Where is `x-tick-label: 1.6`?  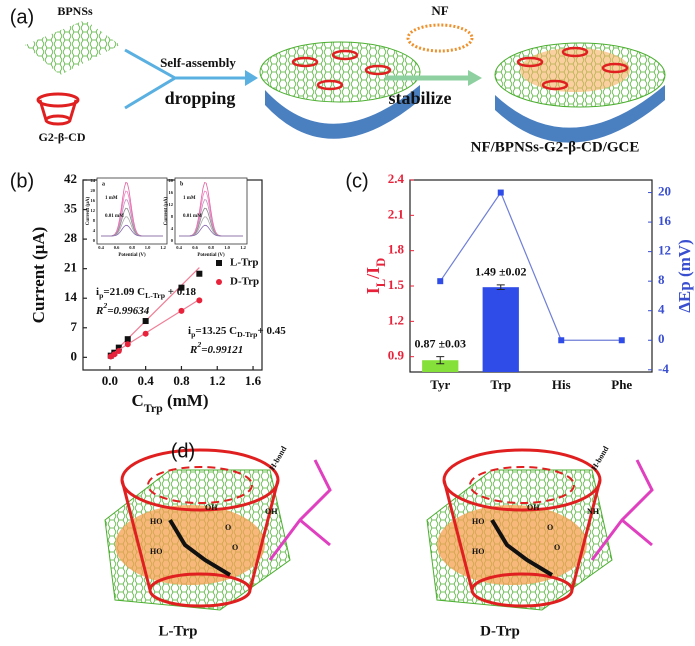 x-tick-label: 1.6 is located at coordinates (253, 380).